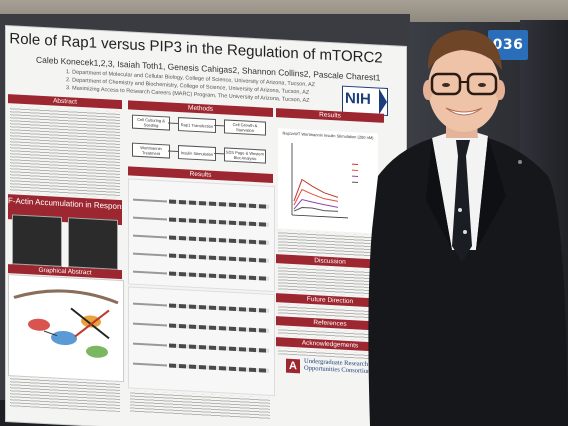  I want to click on smile, so click(464, 111).